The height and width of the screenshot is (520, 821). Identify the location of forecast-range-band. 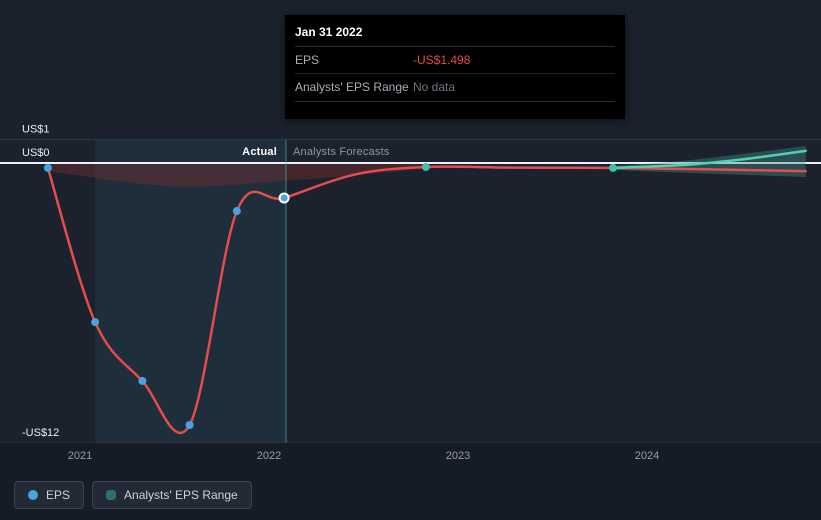
(709, 161).